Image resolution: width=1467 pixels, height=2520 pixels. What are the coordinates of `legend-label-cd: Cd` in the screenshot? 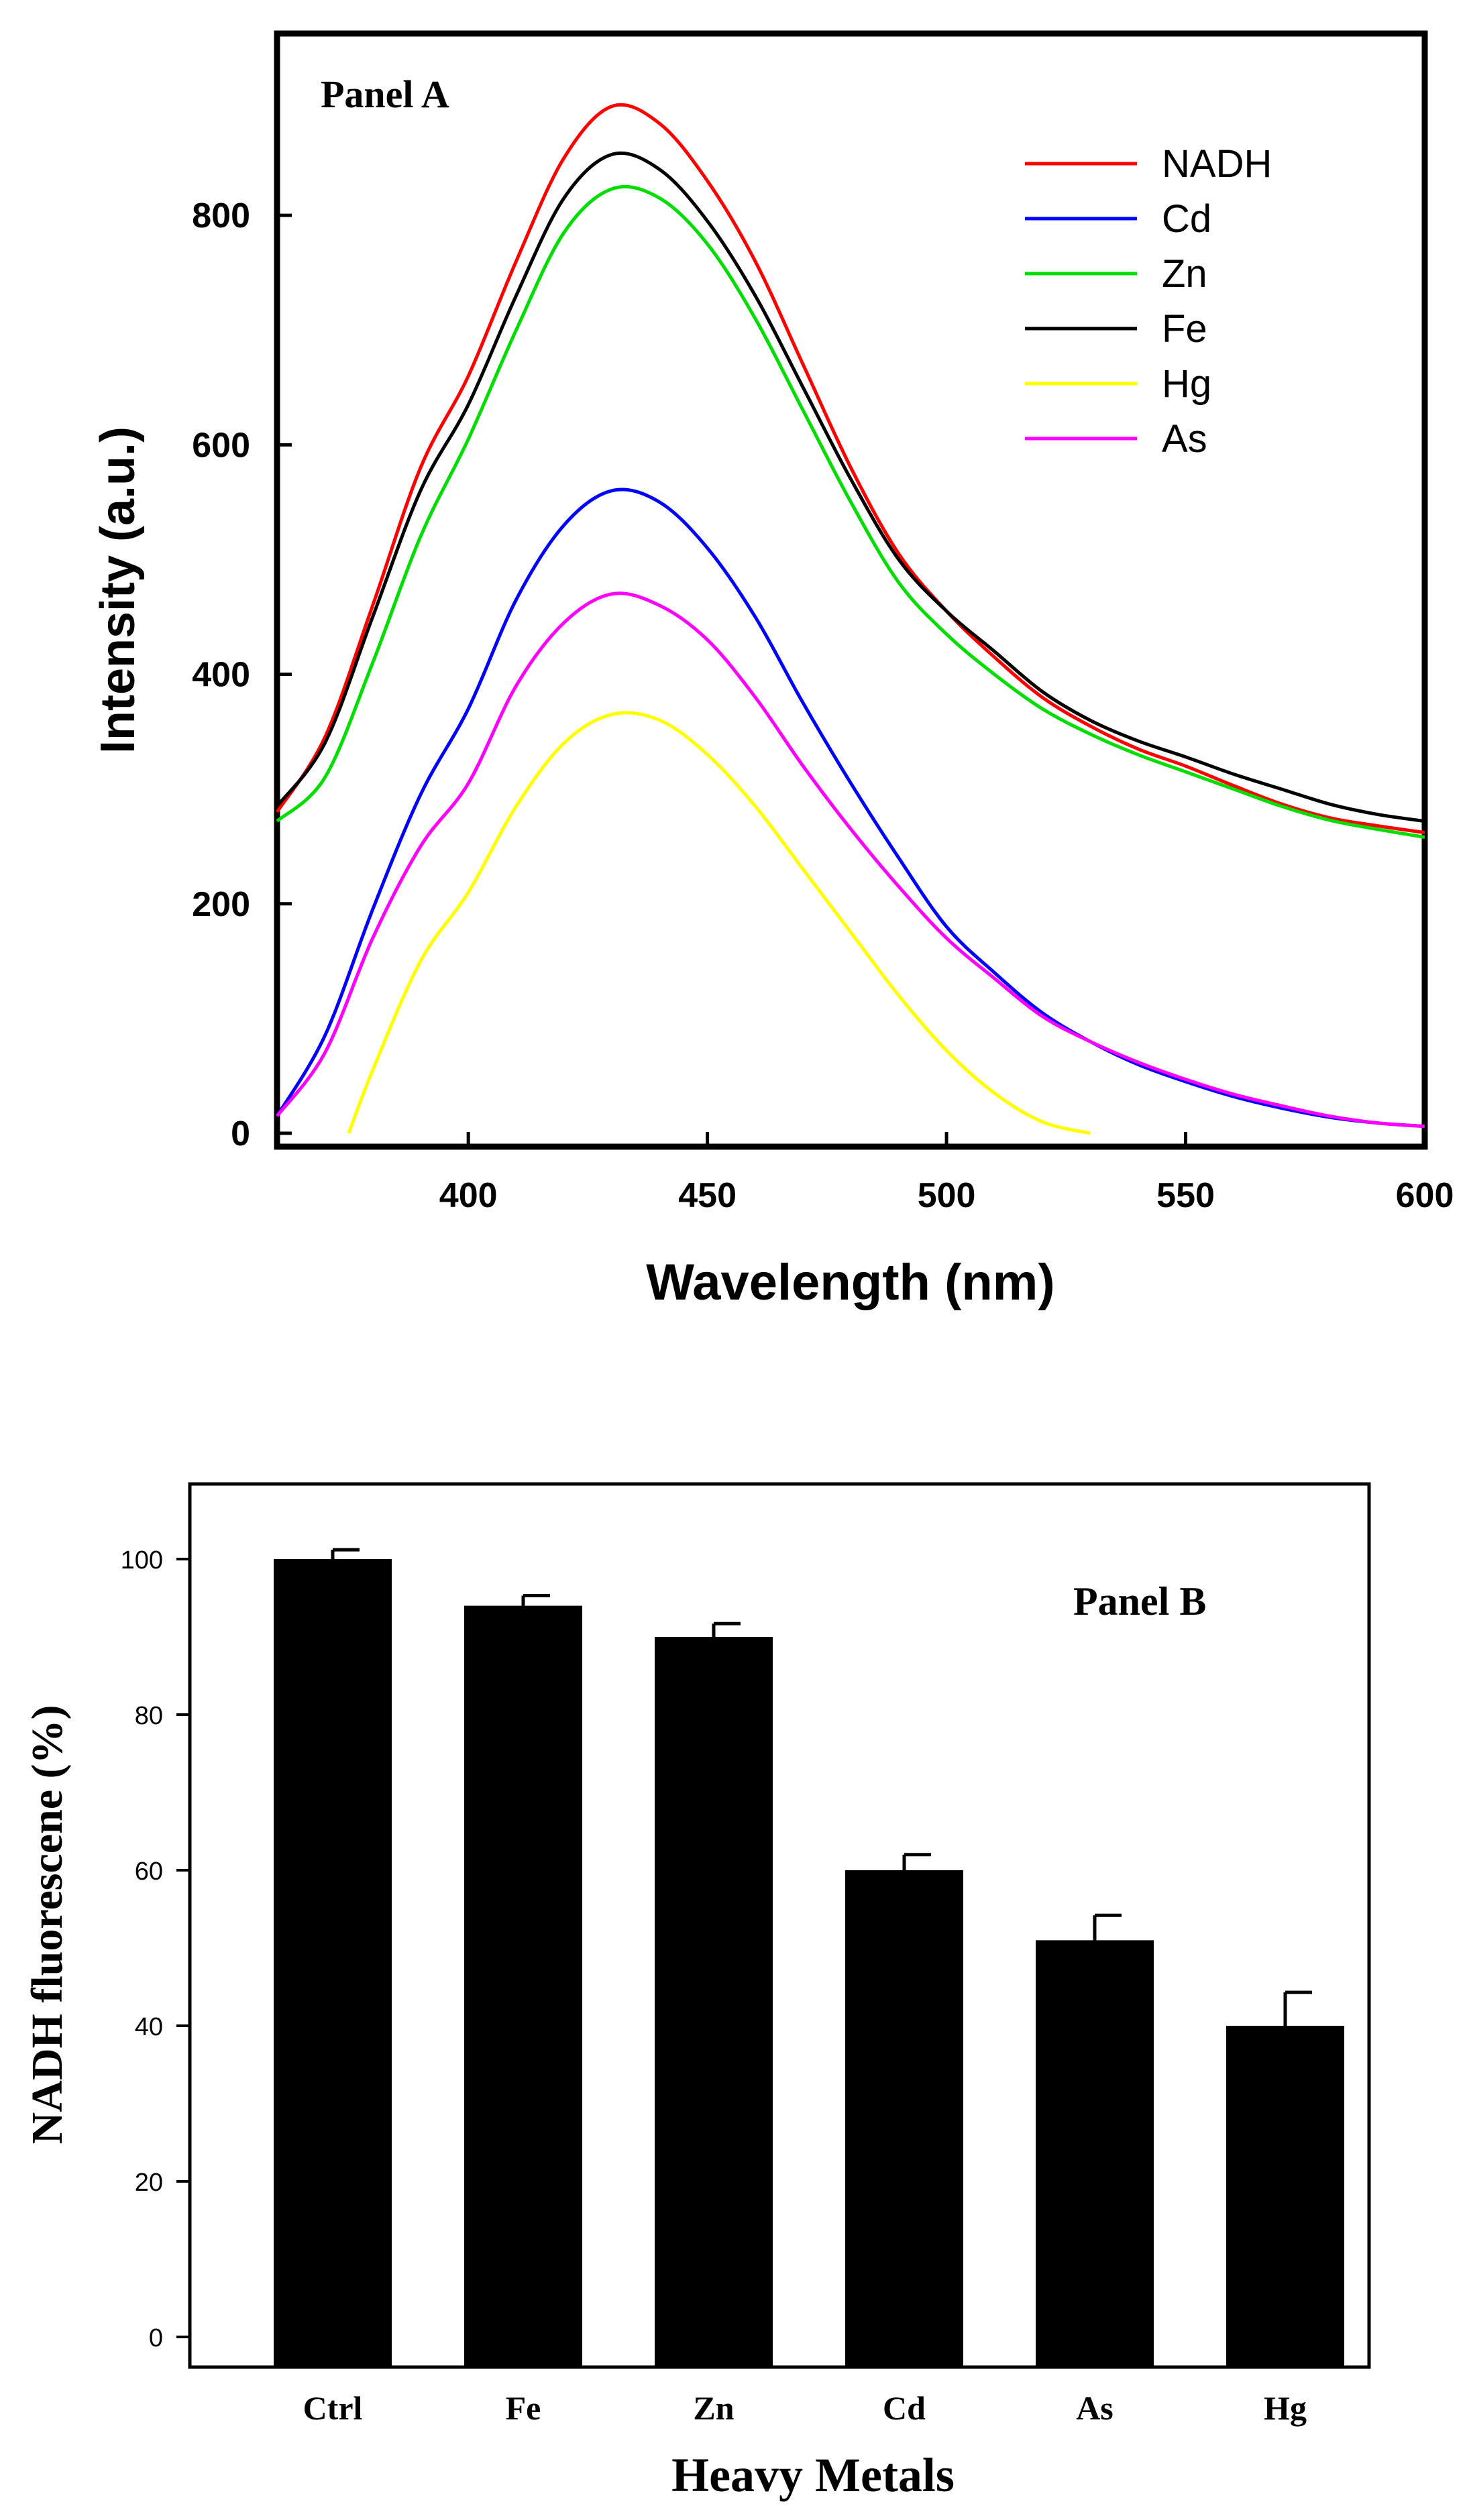 It's located at (1186, 219).